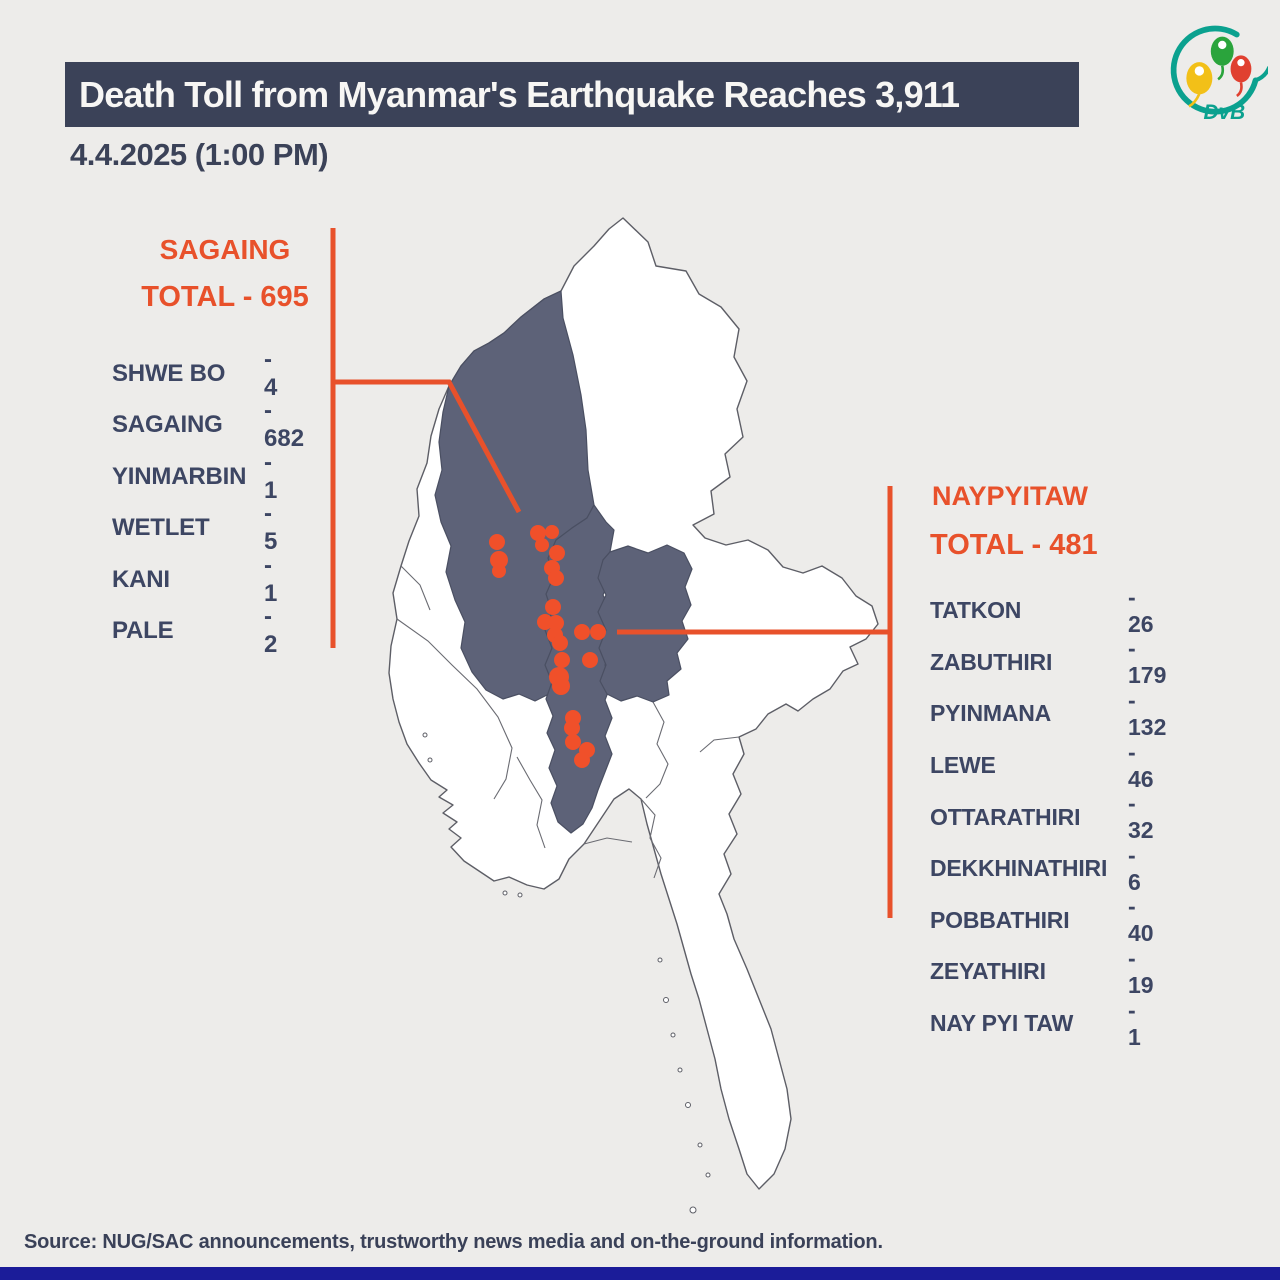  What do you see at coordinates (640, 1273) in the screenshot?
I see `bottom-accent-bar` at bounding box center [640, 1273].